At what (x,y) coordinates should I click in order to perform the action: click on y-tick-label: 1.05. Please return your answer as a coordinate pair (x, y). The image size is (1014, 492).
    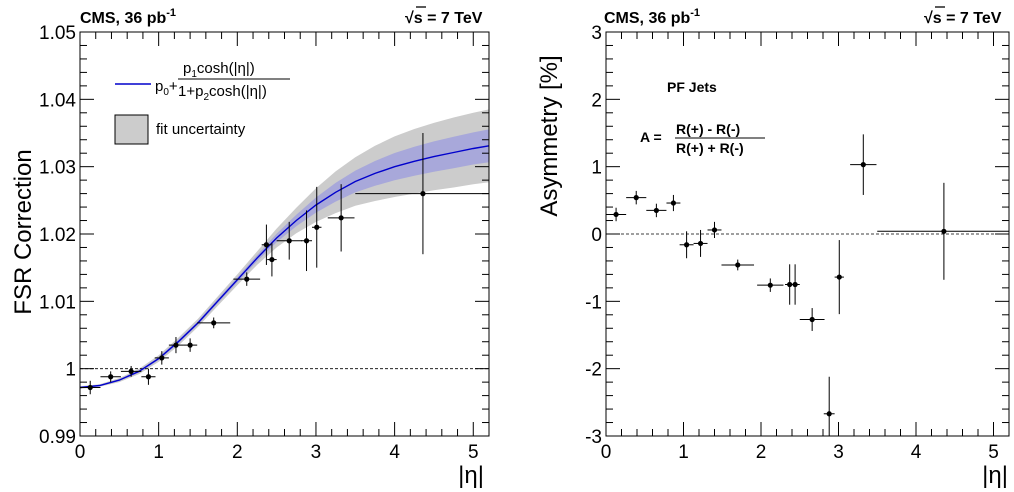
    Looking at the image, I should click on (57, 33).